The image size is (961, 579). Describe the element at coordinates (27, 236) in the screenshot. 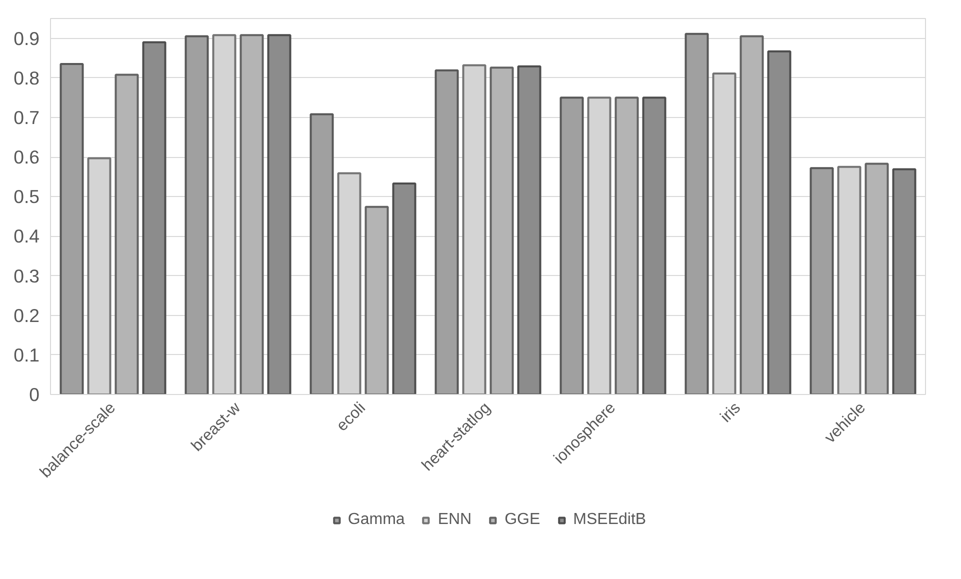

I see `y-tick-label: 0.4` at that location.